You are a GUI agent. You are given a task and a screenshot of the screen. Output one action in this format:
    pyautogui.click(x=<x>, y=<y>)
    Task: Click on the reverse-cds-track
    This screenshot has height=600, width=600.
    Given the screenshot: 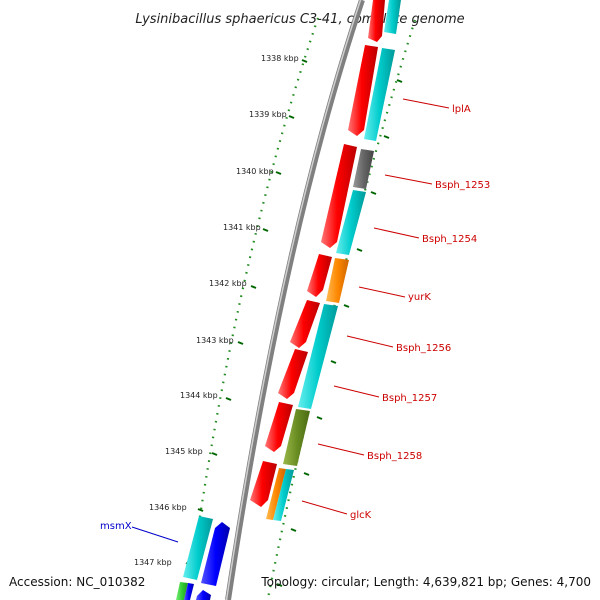 What is the action you would take?
    pyautogui.click(x=203, y=558)
    